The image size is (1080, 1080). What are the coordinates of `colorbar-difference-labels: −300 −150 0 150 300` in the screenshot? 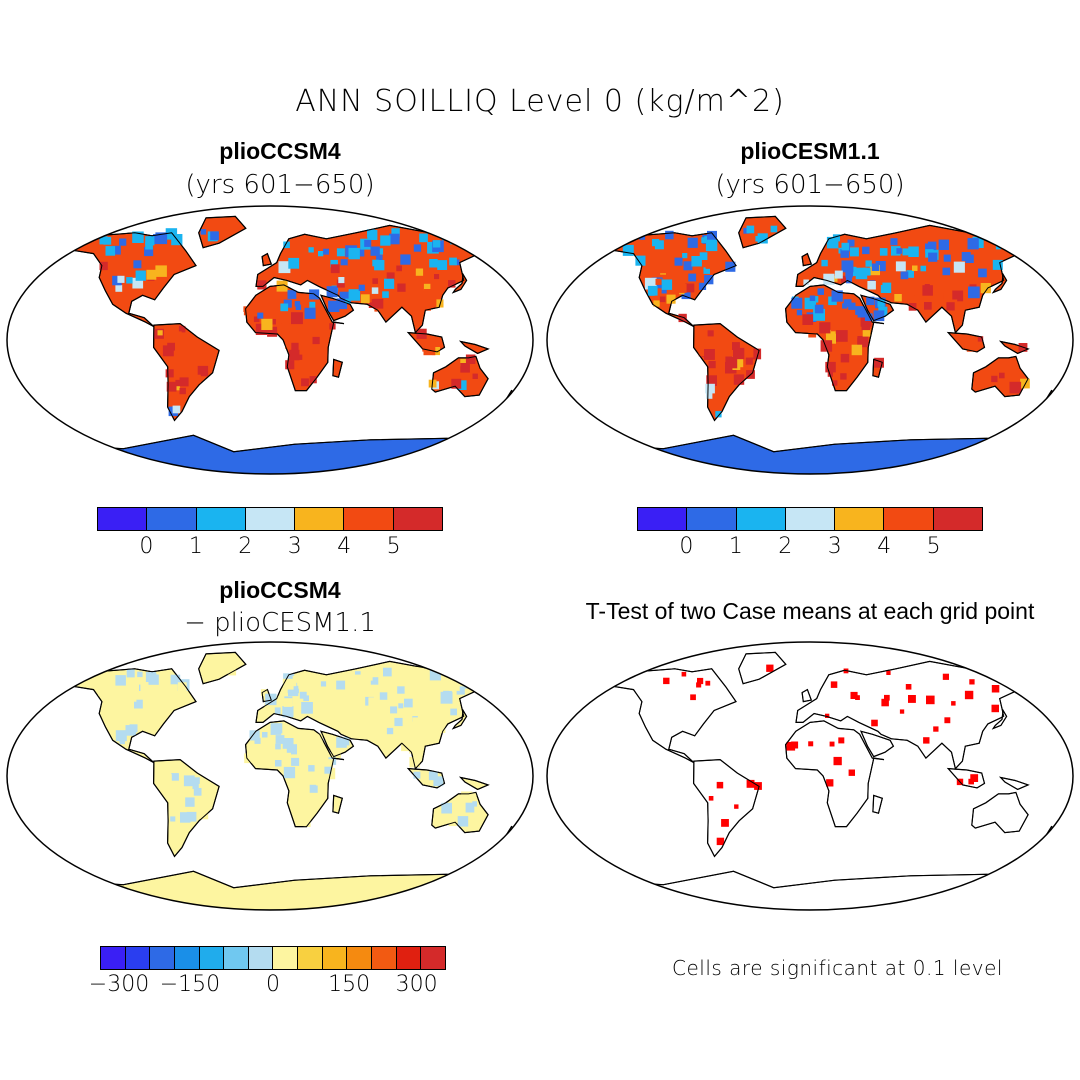 It's located at (267, 985).